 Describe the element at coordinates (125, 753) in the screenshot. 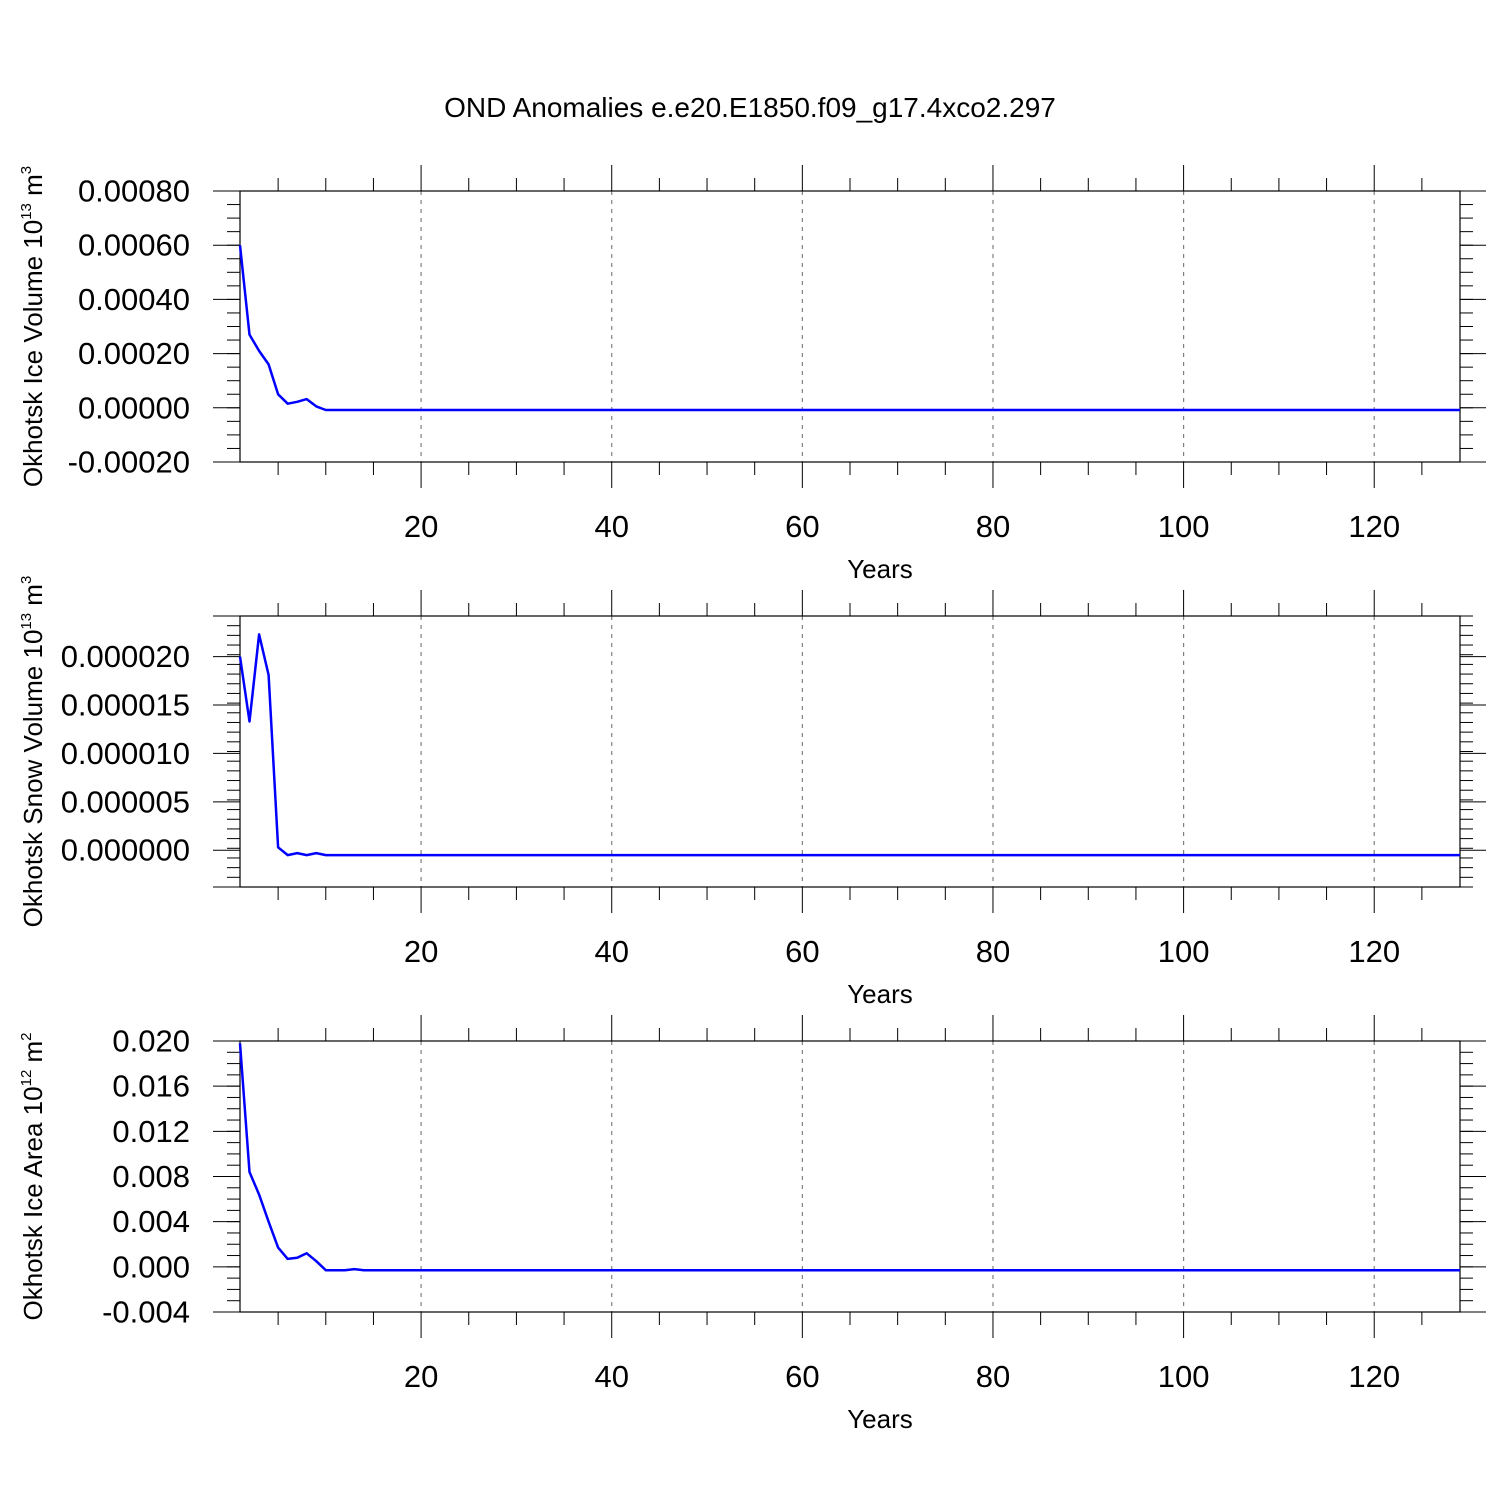

I see `y-tick-label: 0.000010` at that location.